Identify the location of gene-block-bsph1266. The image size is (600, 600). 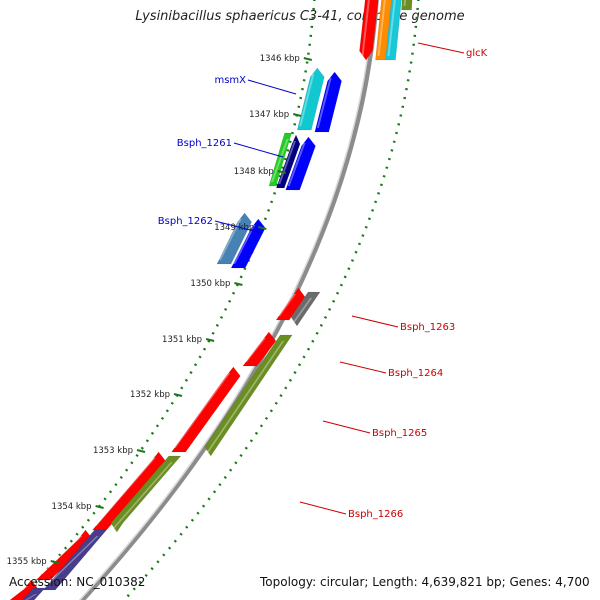
(146, 494).